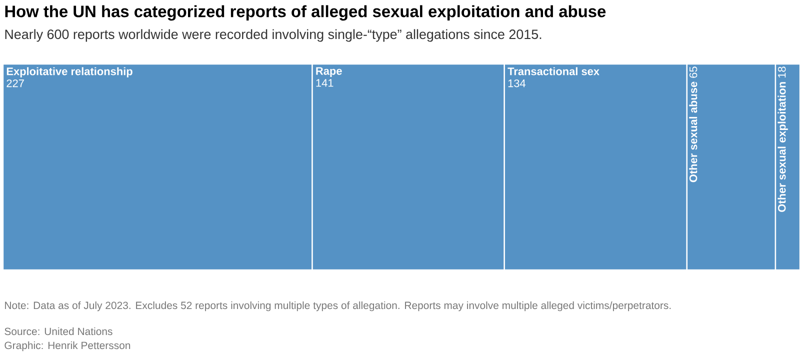 The height and width of the screenshot is (356, 803). What do you see at coordinates (783, 147) in the screenshot?
I see `category-label: Other sexual exploitation` at bounding box center [783, 147].